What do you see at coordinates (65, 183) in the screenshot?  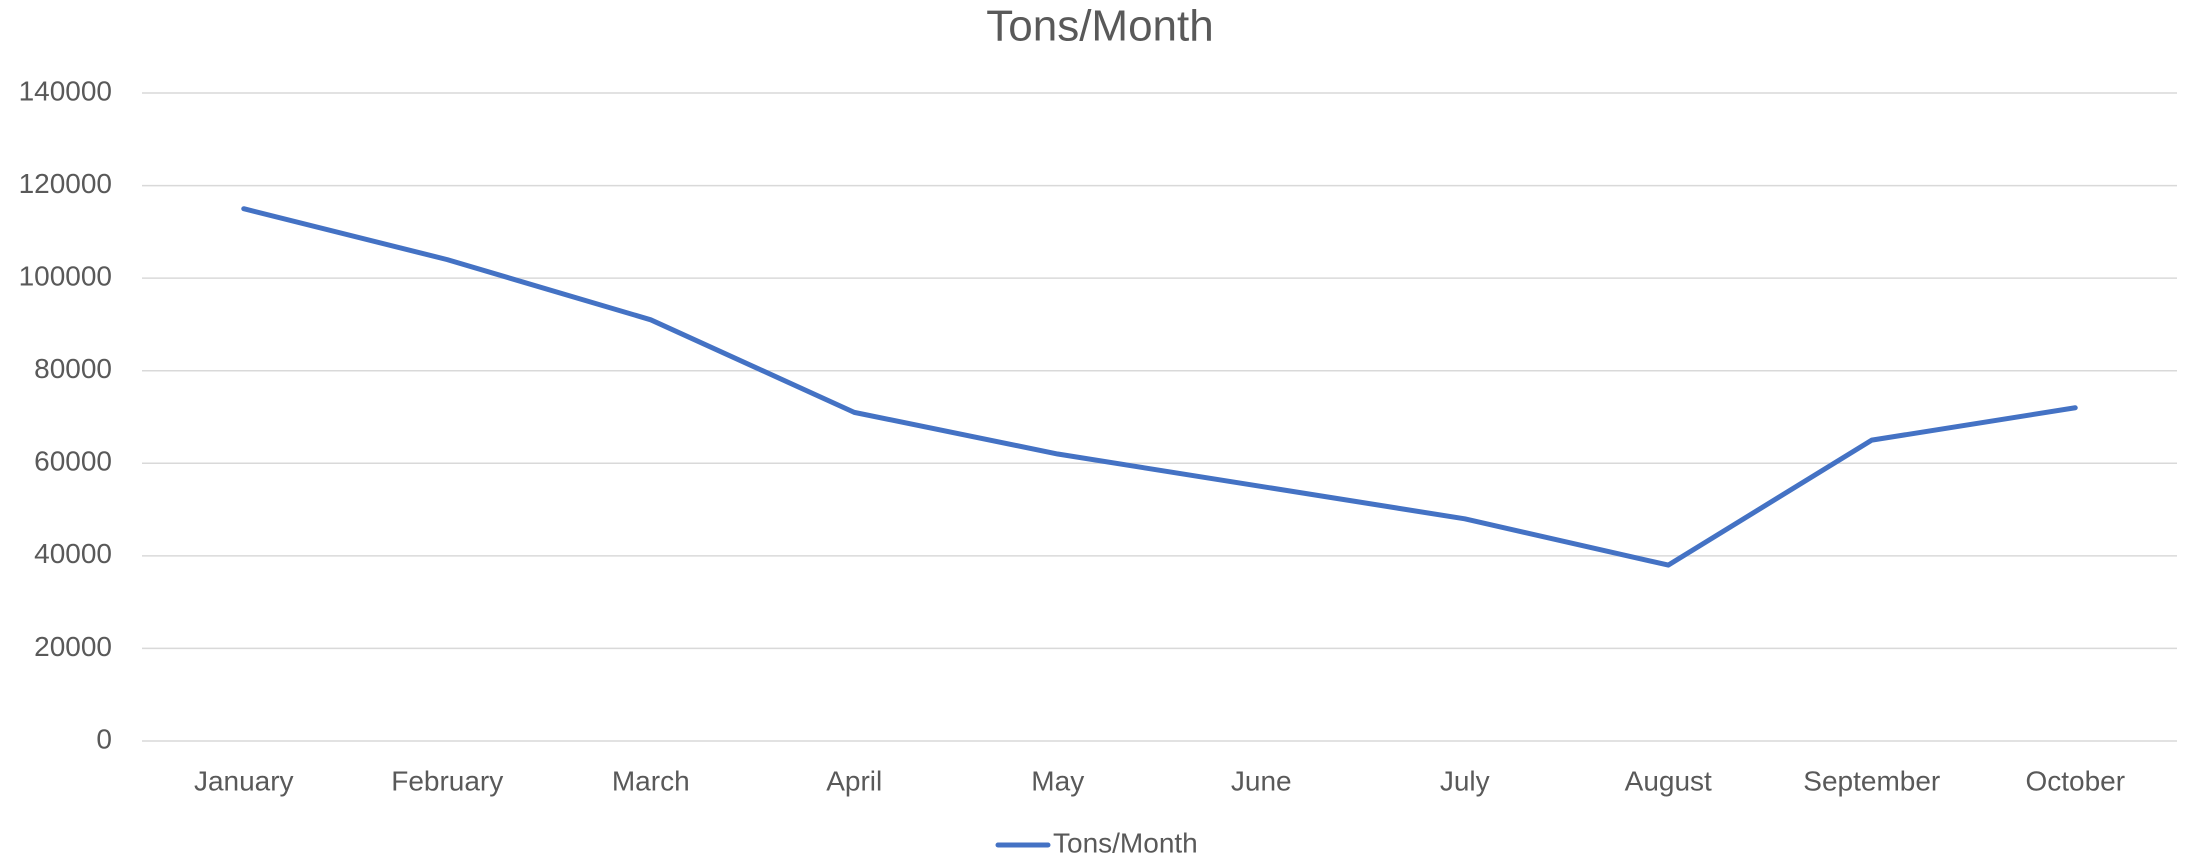 I see `y-tick-label: 120000` at bounding box center [65, 183].